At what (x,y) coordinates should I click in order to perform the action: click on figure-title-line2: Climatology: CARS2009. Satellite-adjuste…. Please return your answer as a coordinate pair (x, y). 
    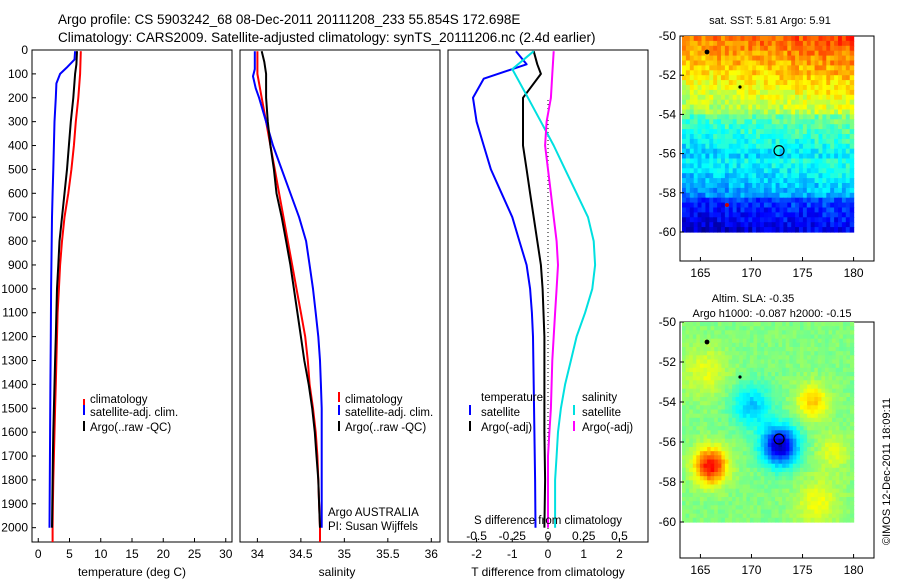
    Looking at the image, I should click on (327, 37).